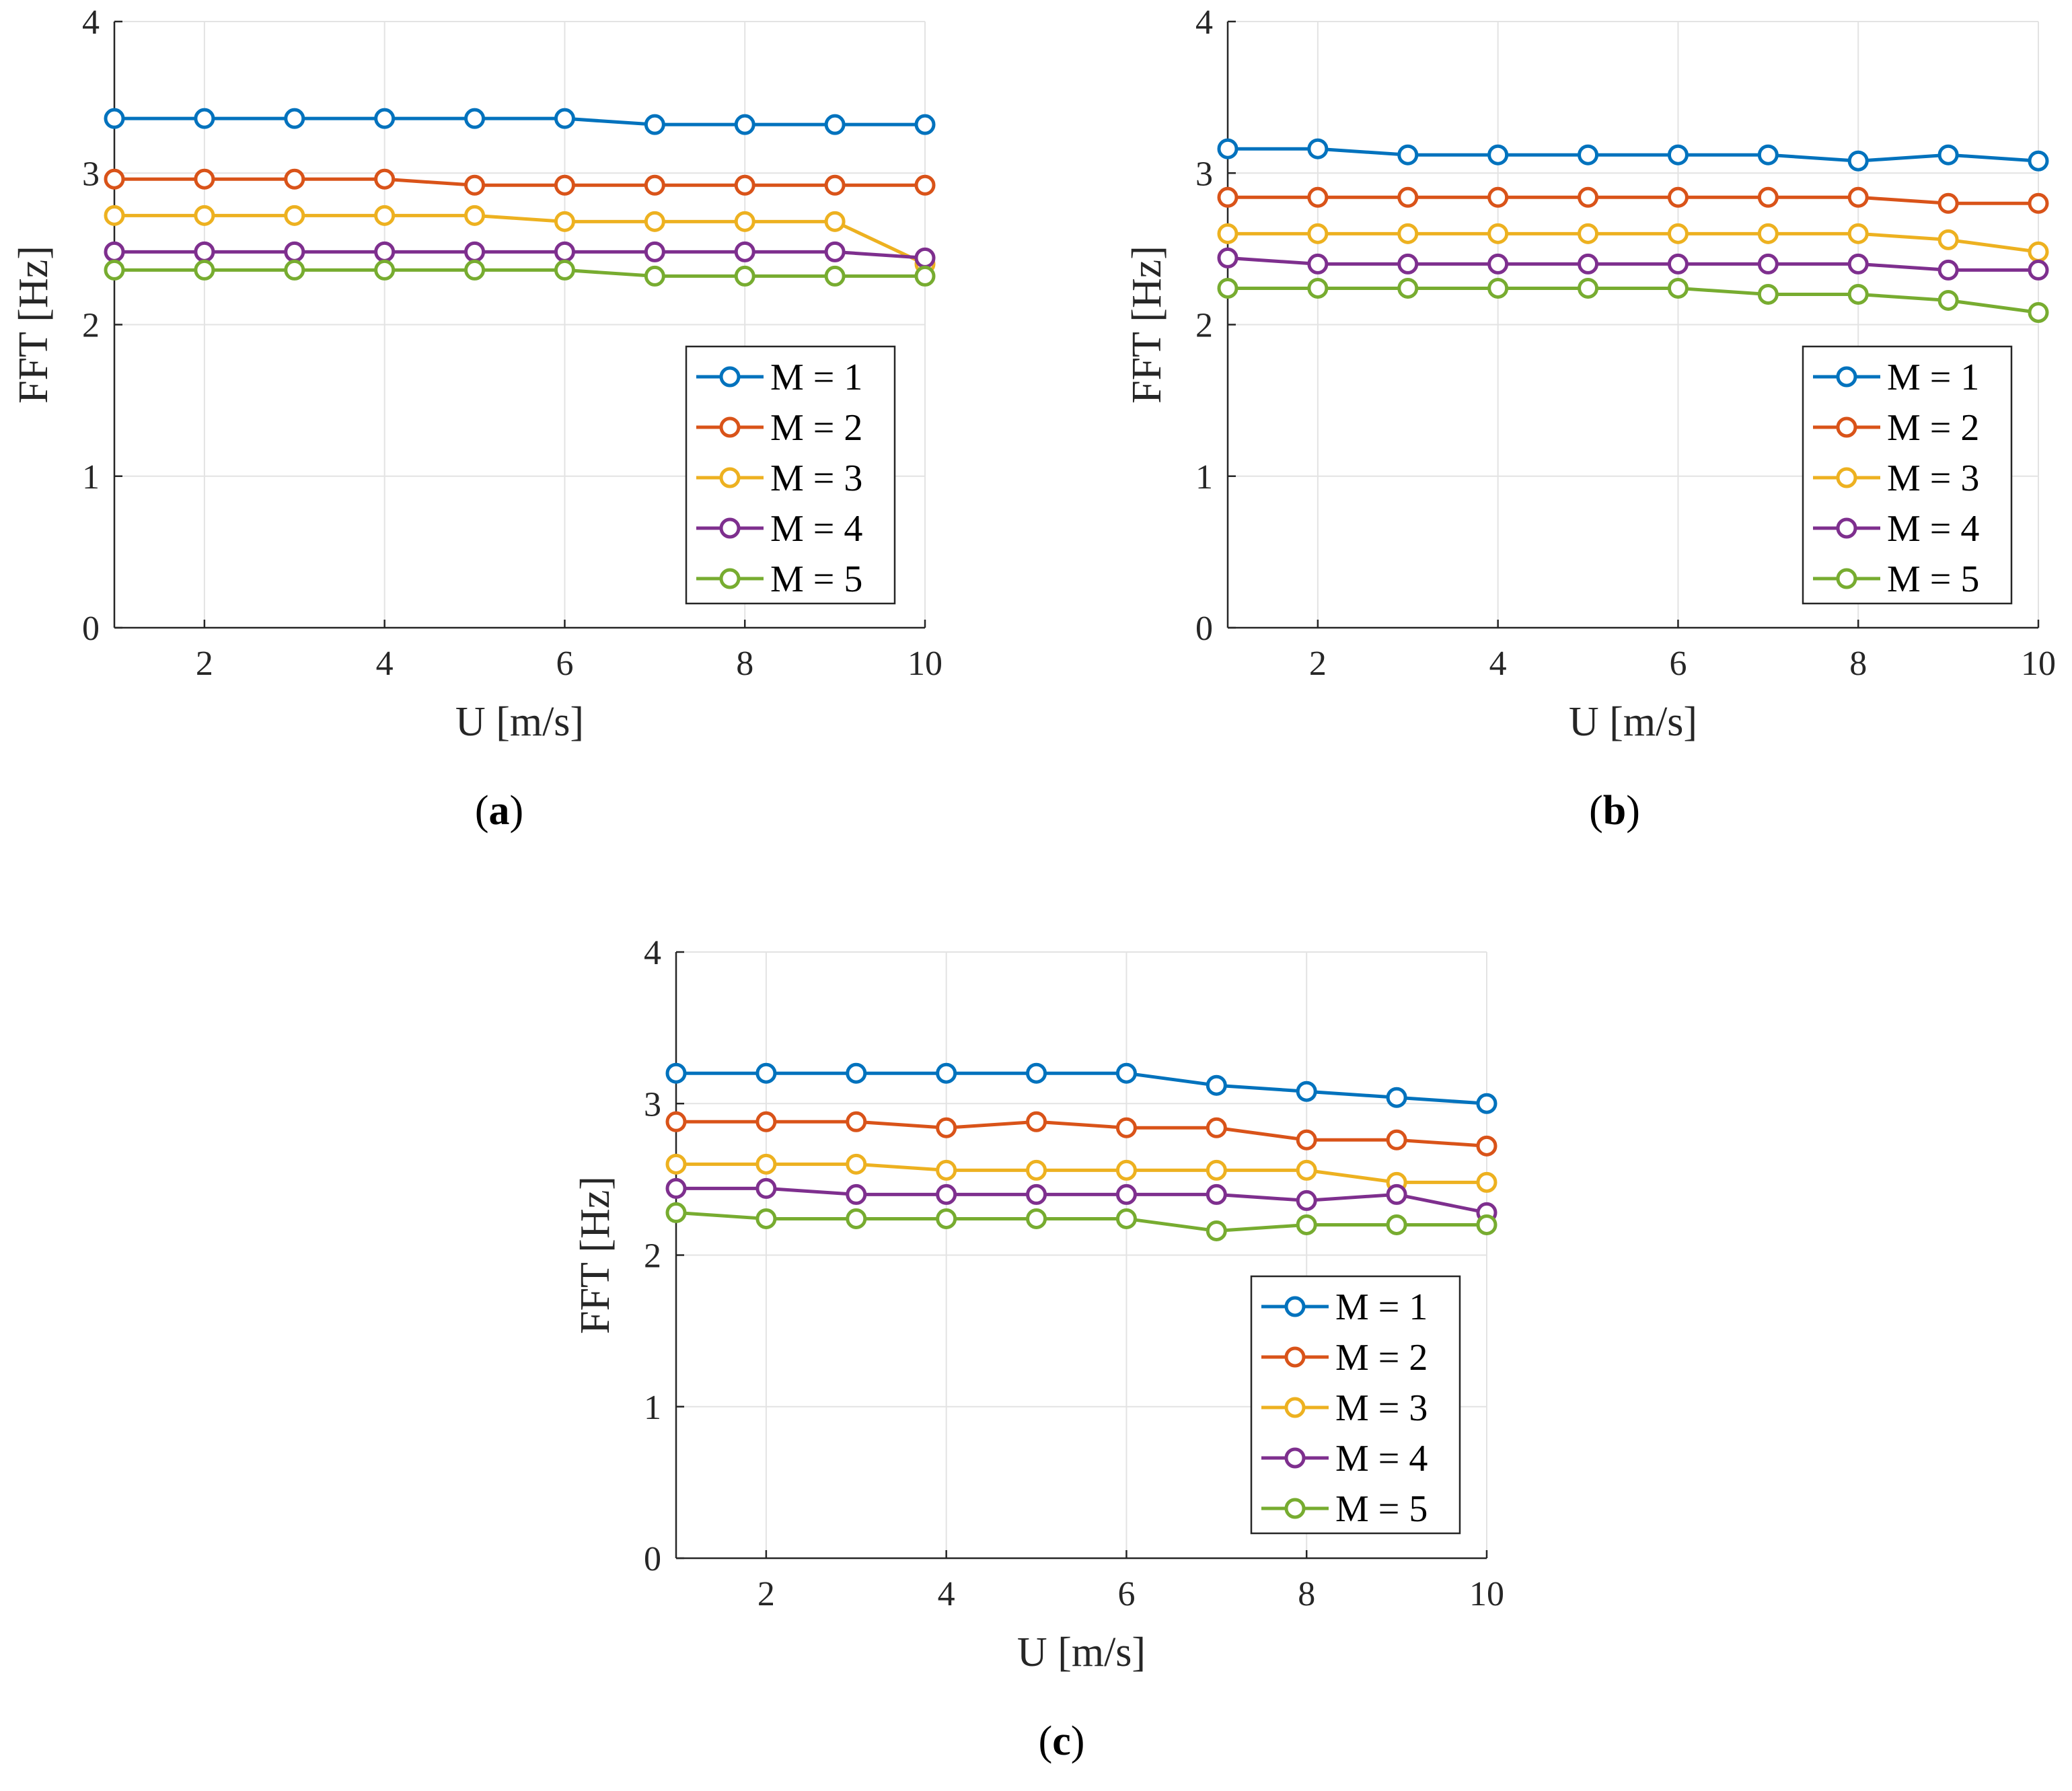  I want to click on panel-caption: (a), so click(499, 811).